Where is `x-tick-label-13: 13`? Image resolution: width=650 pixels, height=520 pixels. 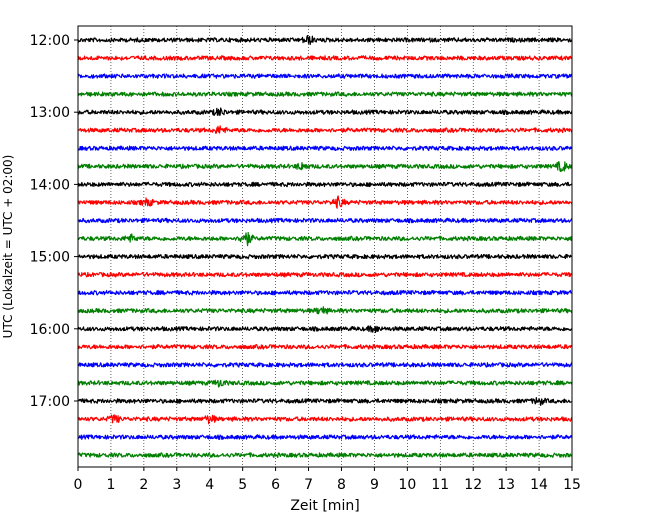
x-tick-label-13: 13 is located at coordinates (506, 485).